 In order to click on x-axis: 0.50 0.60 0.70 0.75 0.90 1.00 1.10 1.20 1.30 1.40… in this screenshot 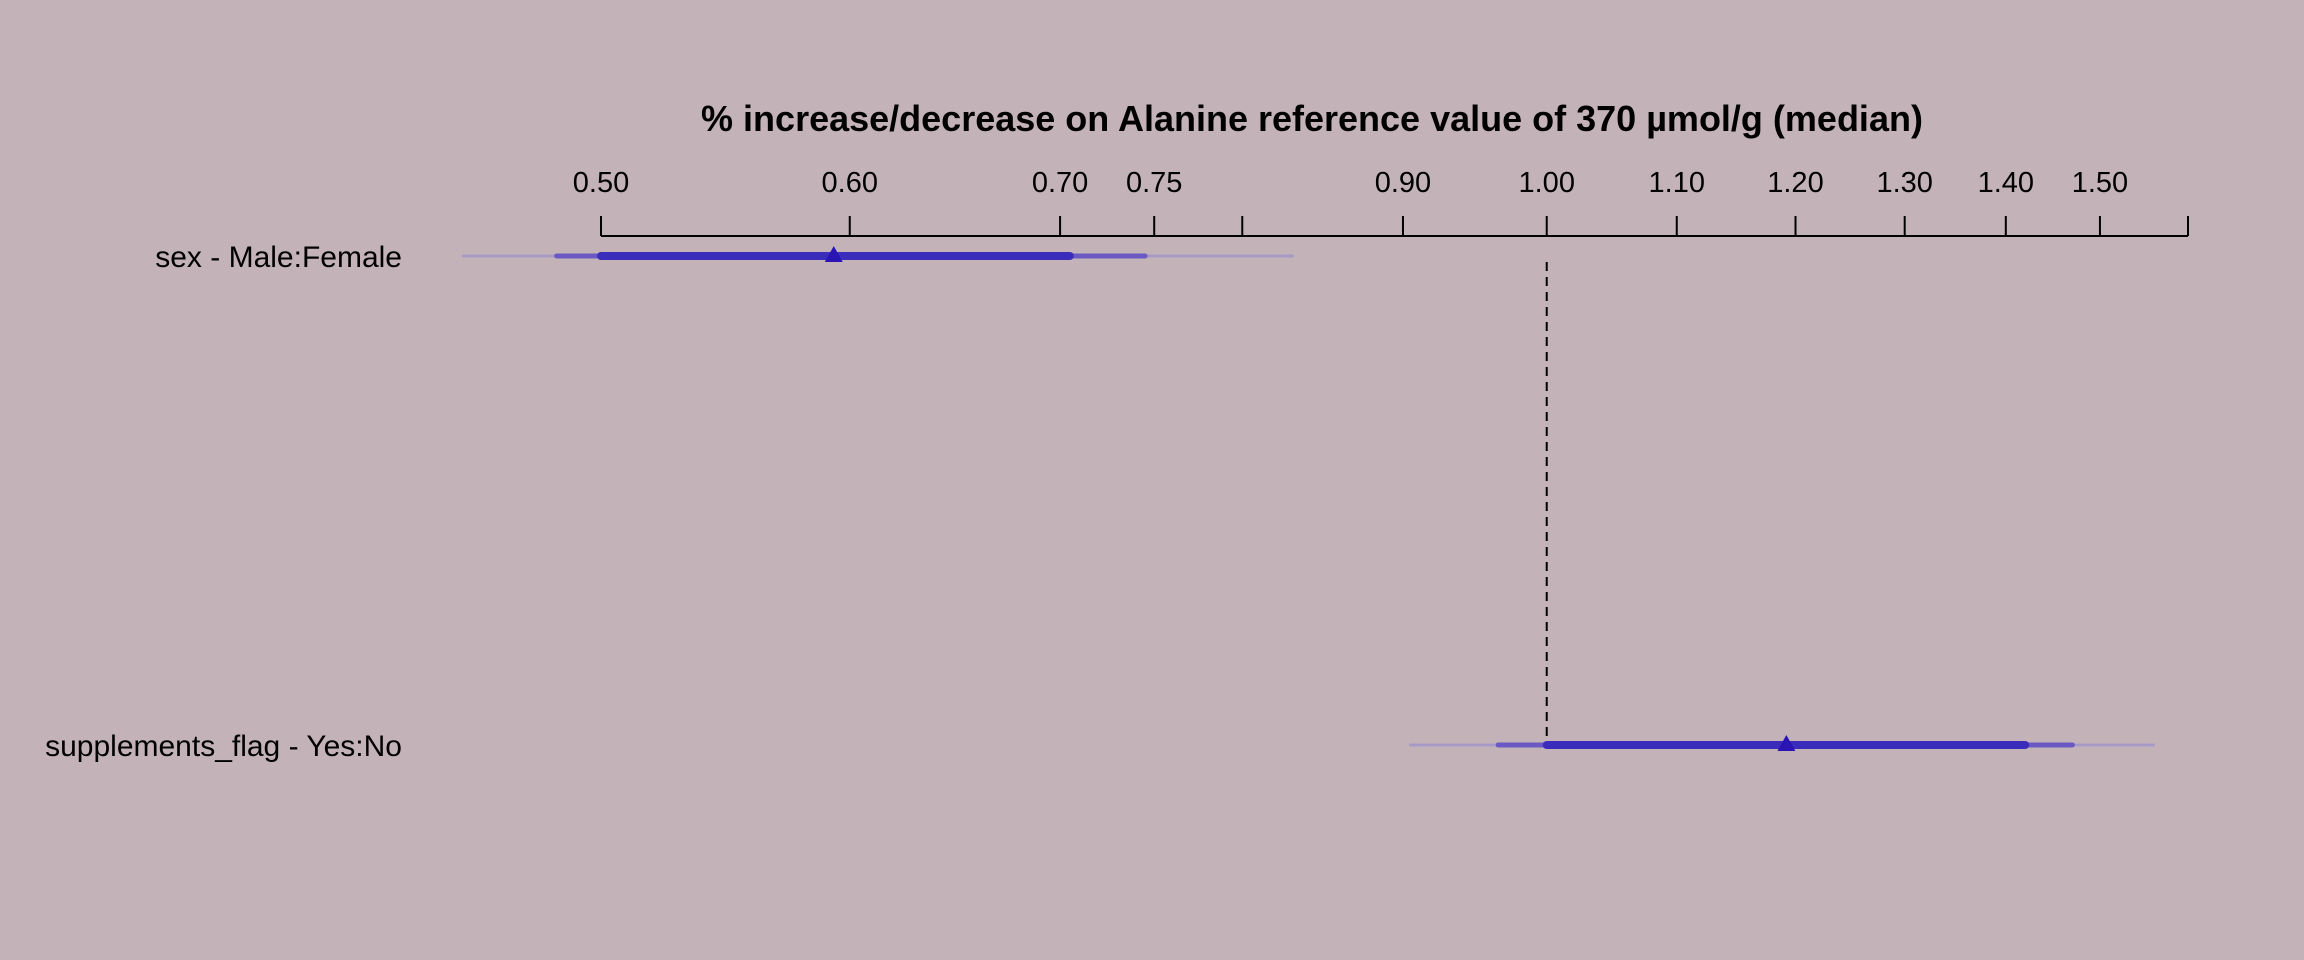, I will do `click(1381, 202)`.